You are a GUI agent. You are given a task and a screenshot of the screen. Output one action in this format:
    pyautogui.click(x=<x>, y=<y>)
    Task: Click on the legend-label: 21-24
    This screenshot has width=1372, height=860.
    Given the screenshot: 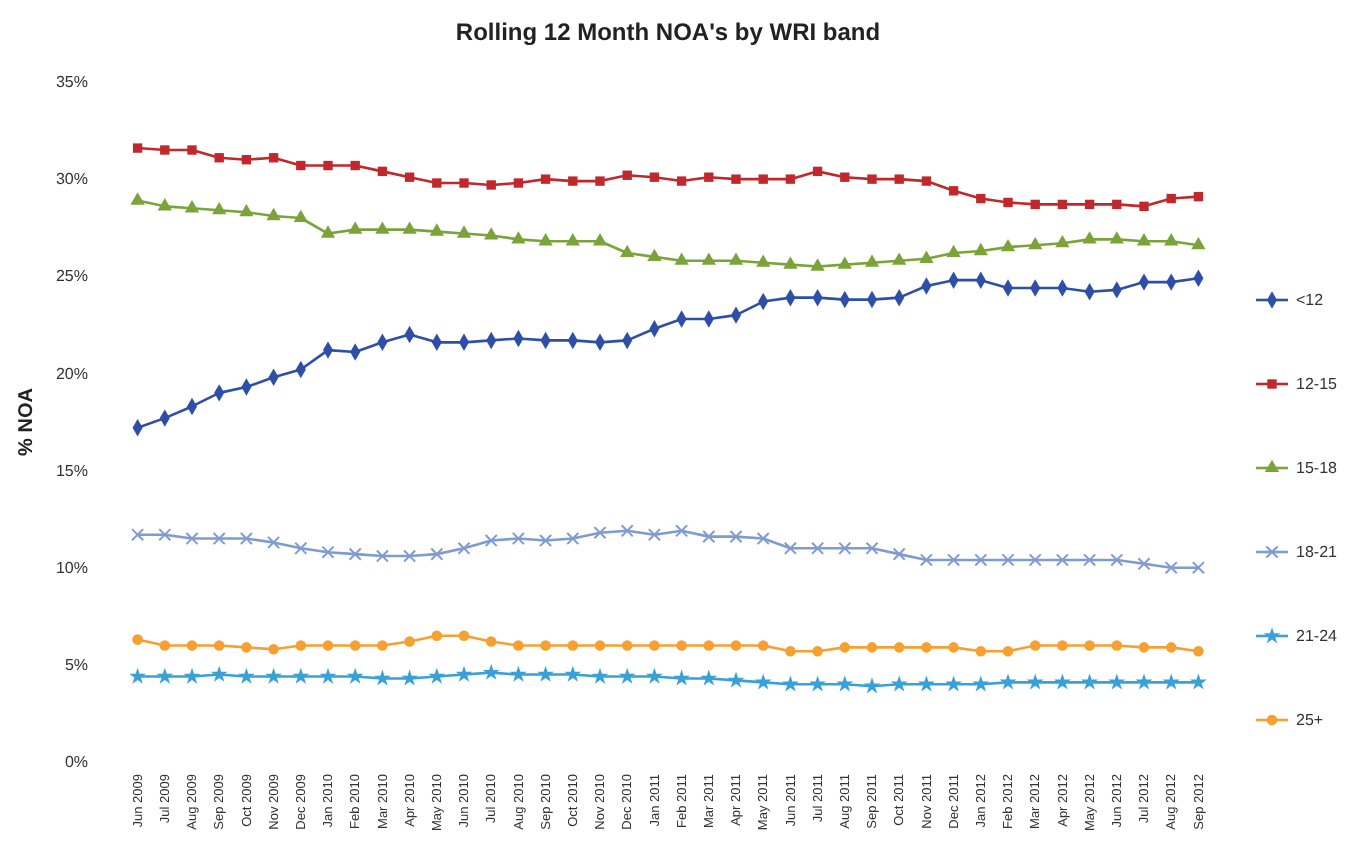 What is the action you would take?
    pyautogui.click(x=1317, y=636)
    